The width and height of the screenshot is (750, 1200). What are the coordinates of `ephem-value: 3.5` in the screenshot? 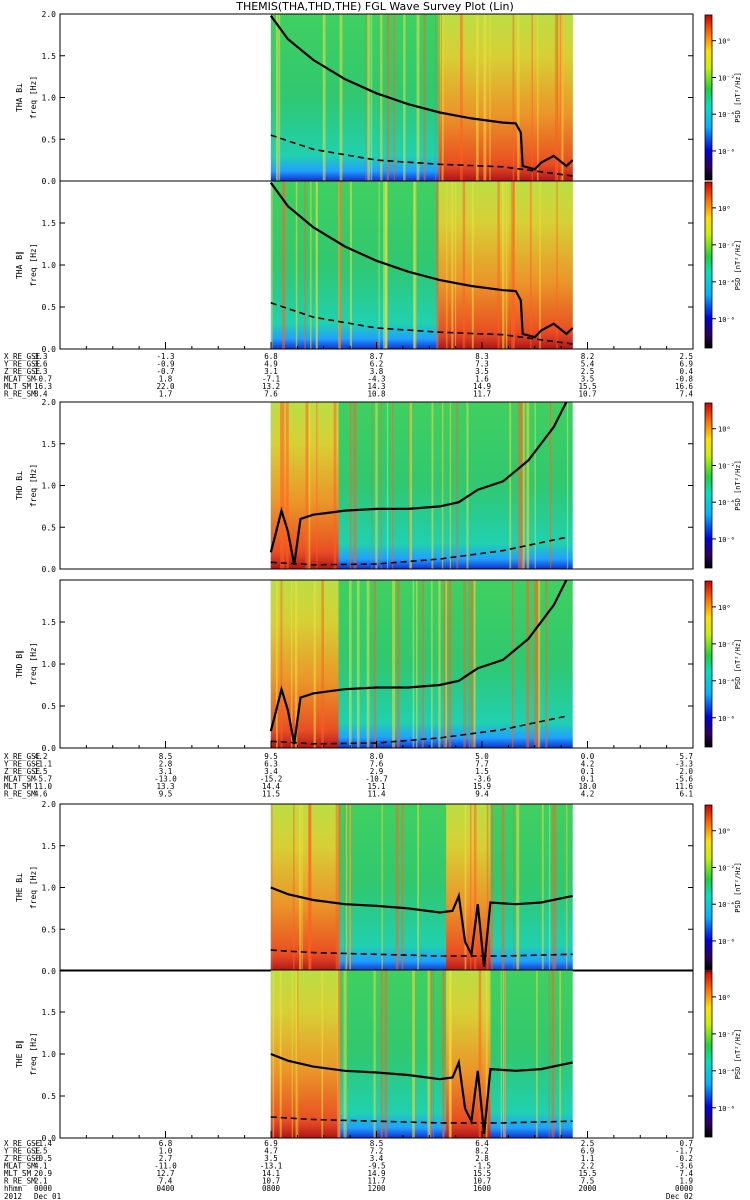 It's located at (271, 1158).